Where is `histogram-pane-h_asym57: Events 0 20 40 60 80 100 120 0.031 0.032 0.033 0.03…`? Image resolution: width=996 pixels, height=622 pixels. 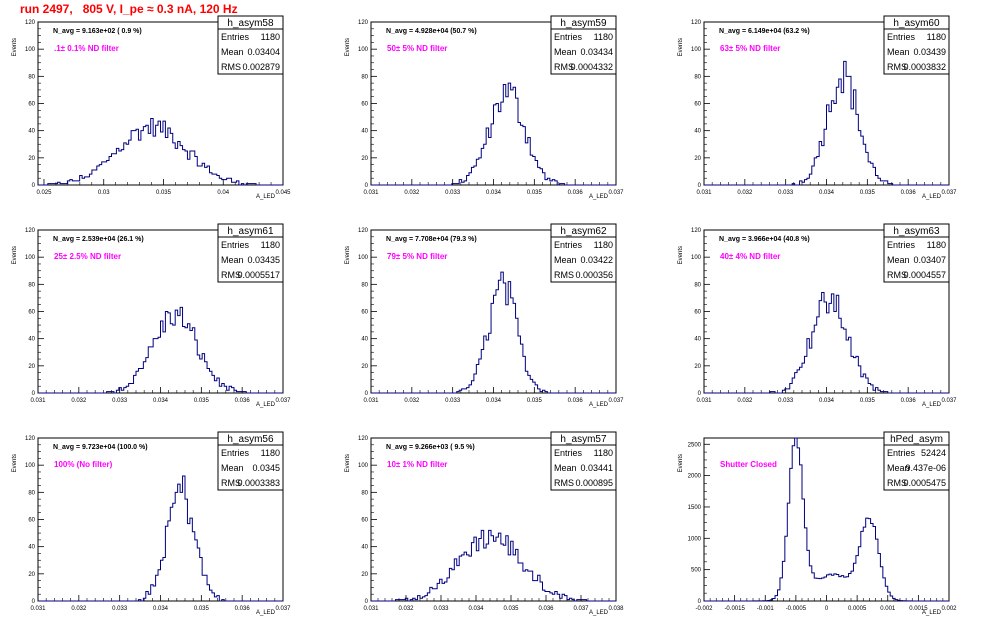
histogram-pane-h_asym57: Events 0 20 40 60 80 100 120 0.031 0.032 0.033 0.03… is located at coordinates (484, 523).